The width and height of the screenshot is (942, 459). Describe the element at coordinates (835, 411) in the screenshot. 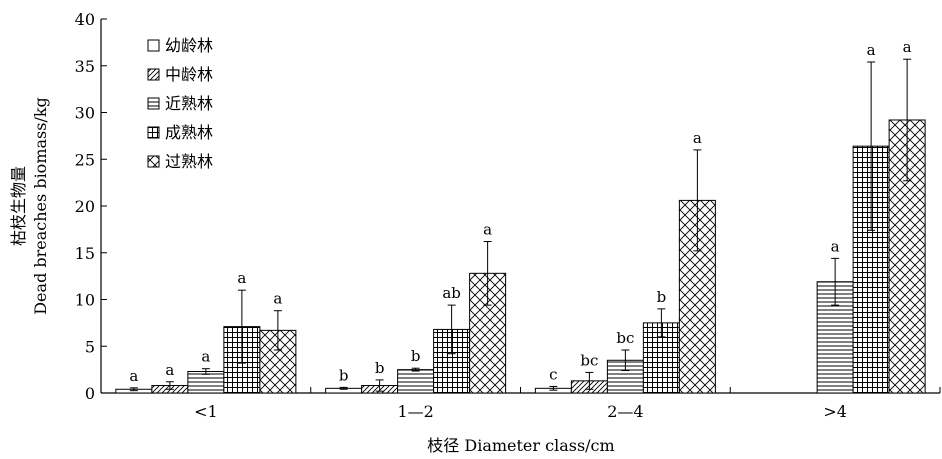

I see `x-tick-label: >4` at that location.